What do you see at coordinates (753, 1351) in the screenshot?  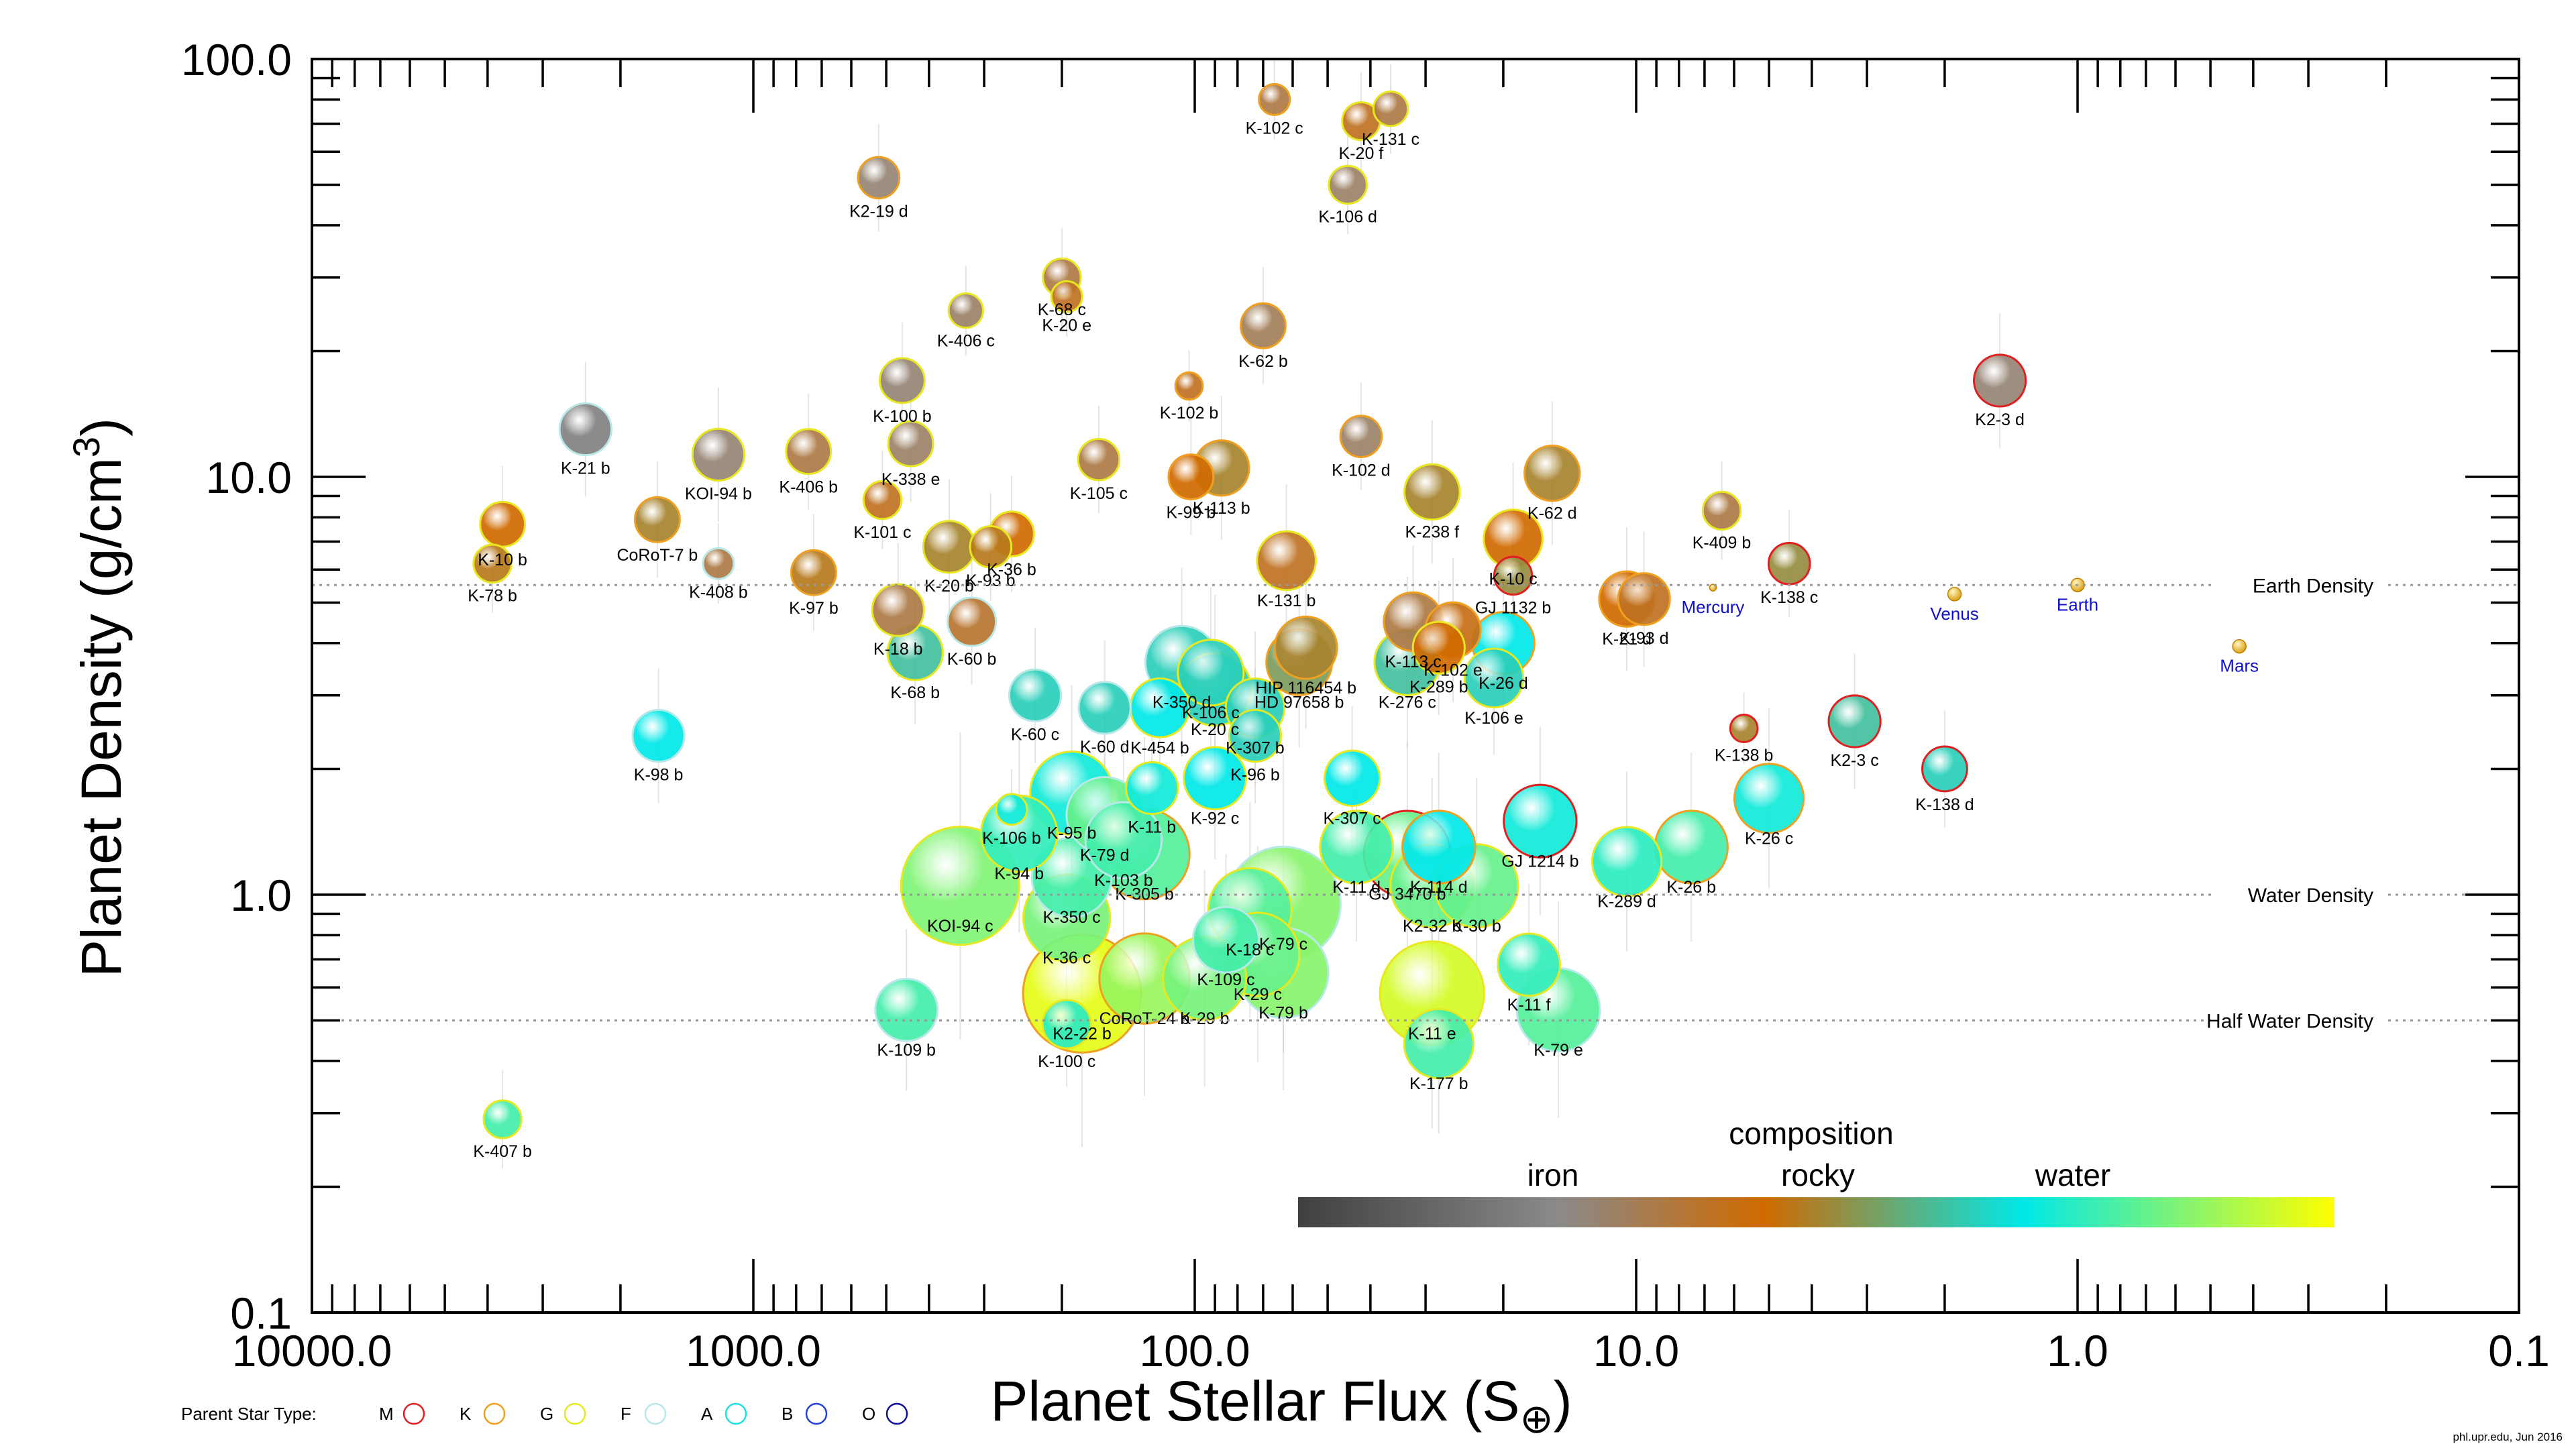 I see `x-tick-label: 1000.0` at bounding box center [753, 1351].